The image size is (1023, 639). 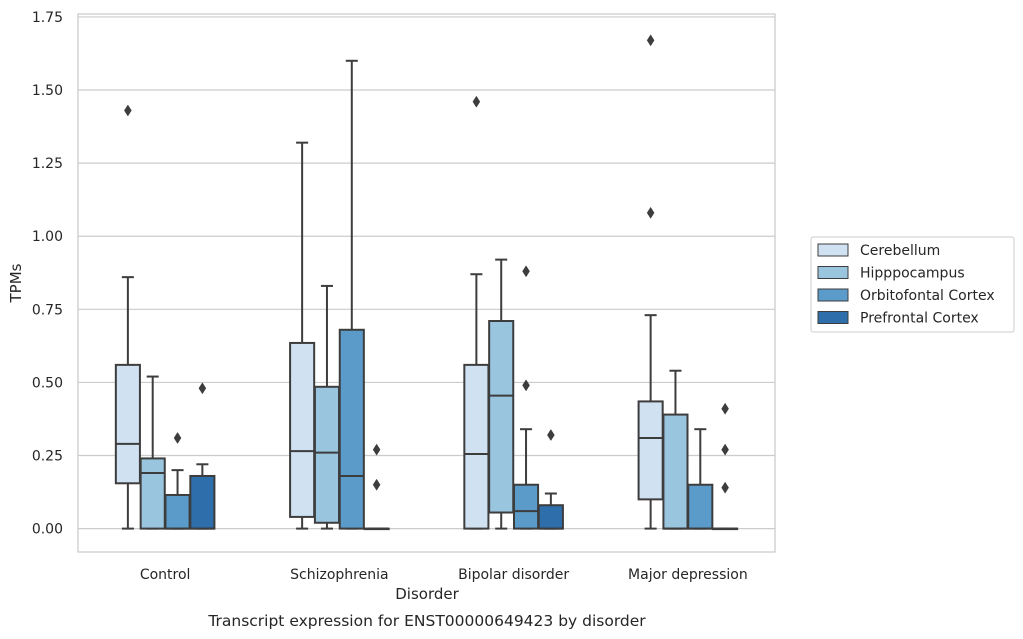 What do you see at coordinates (47, 18) in the screenshot?
I see `y-tick-label: 1.75` at bounding box center [47, 18].